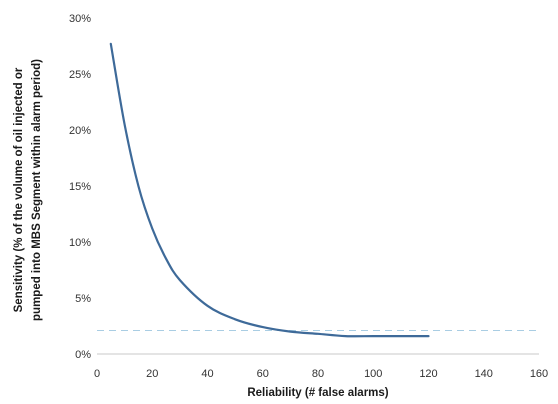  I want to click on y-tick-label: 20%, so click(80, 131).